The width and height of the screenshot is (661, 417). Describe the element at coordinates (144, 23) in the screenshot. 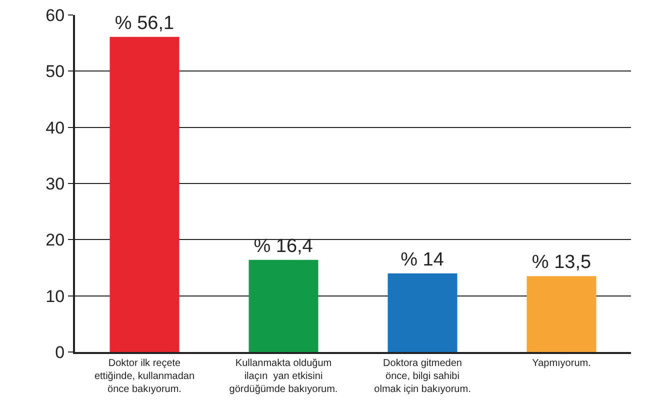

I see `data-label: % 56,1` at that location.